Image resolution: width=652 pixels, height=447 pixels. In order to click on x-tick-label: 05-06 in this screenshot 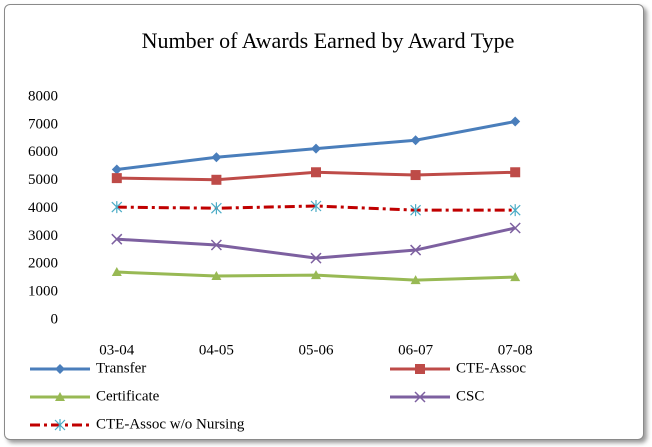, I will do `click(316, 350)`.